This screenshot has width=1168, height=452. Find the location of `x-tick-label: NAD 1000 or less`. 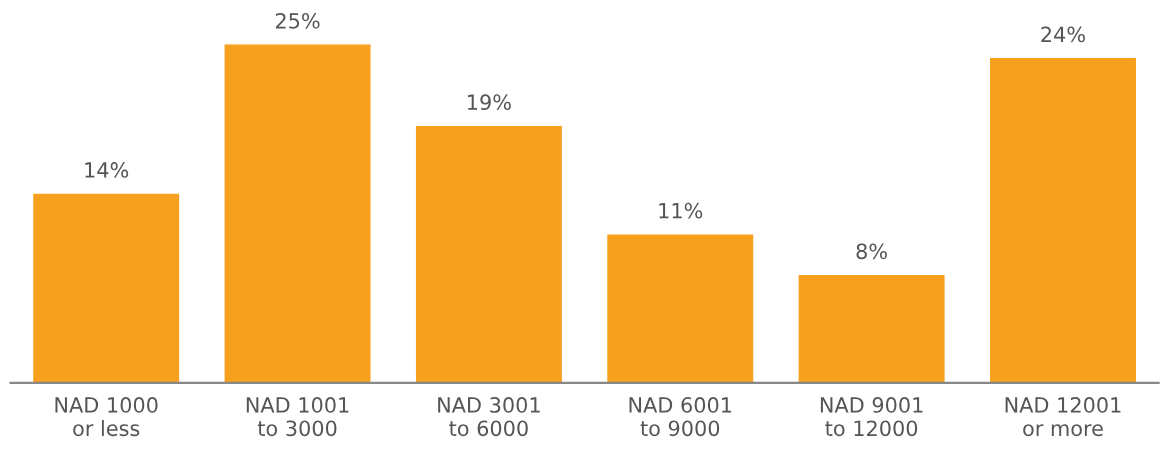

x-tick-label: NAD 1000 or less is located at coordinates (106, 417).